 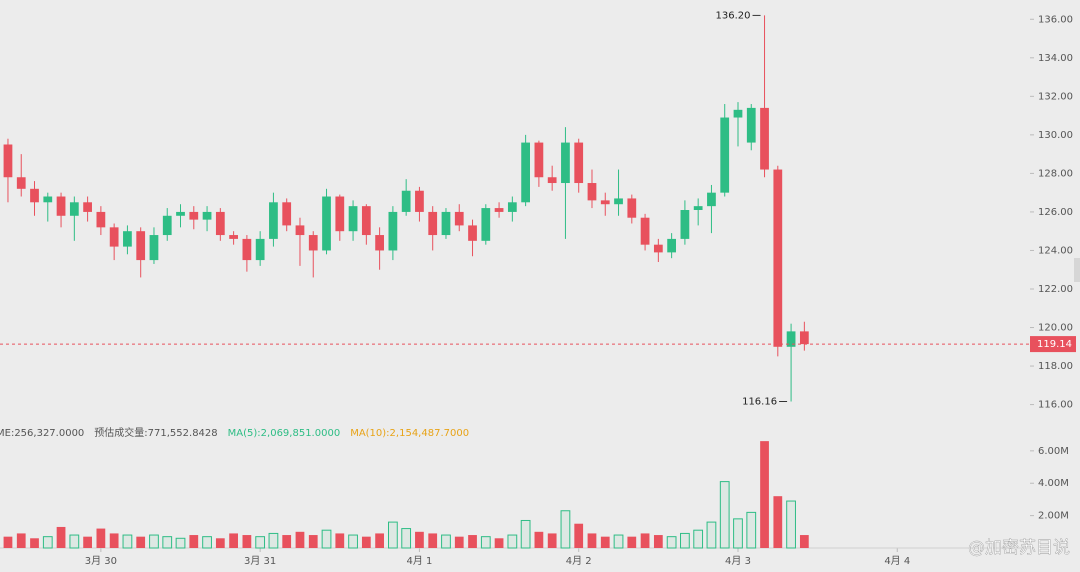 What do you see at coordinates (1077, 270) in the screenshot?
I see `side-handle` at bounding box center [1077, 270].